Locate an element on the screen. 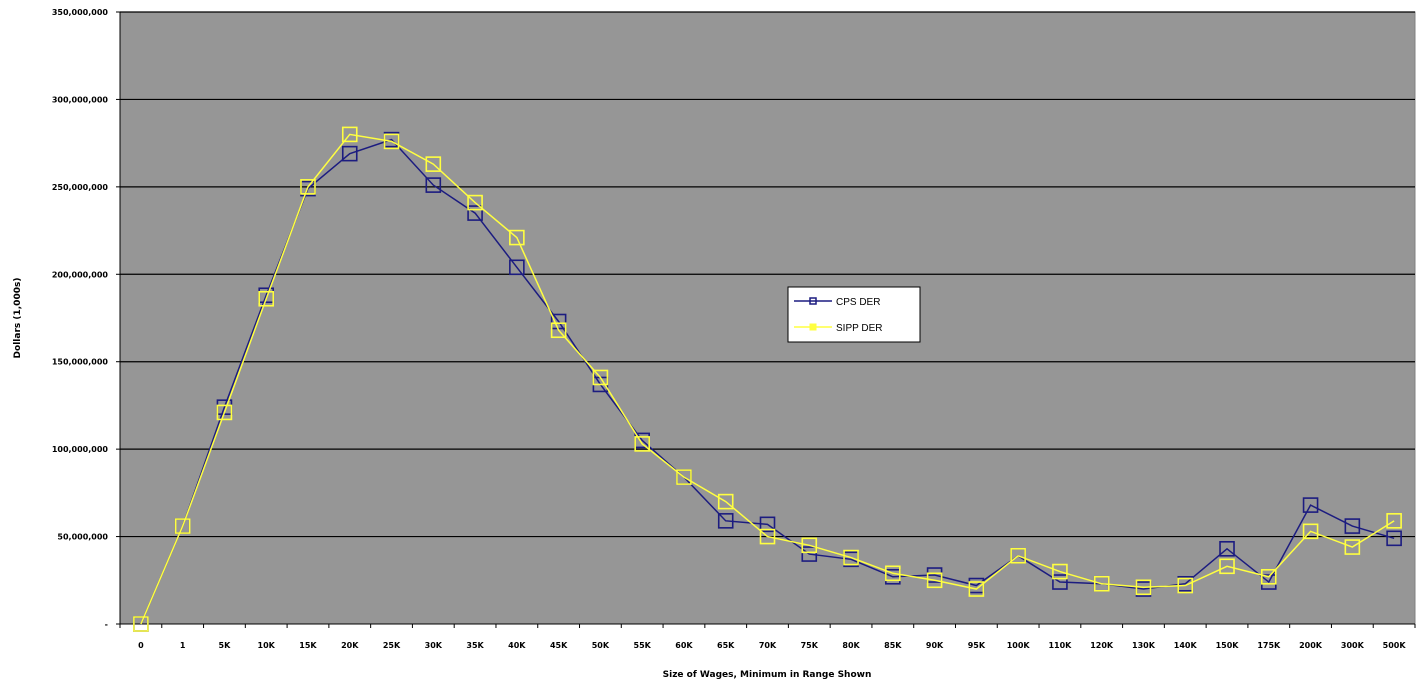  x-tick-label: 150K is located at coordinates (1228, 645).